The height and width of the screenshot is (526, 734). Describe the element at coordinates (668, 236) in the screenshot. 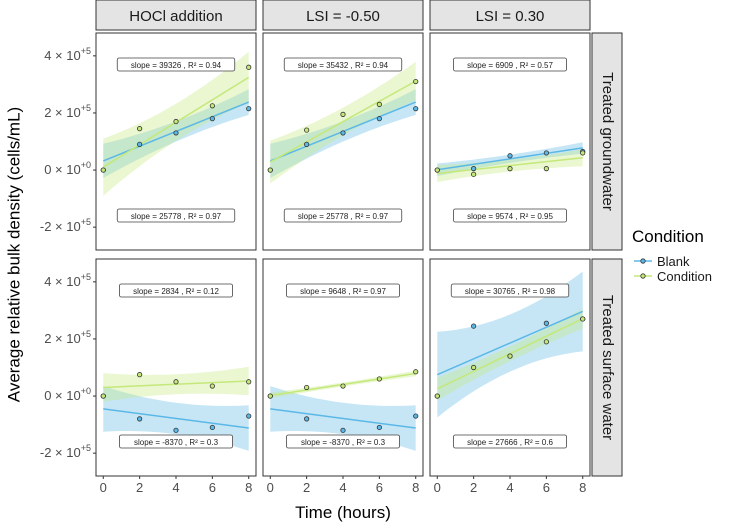

I see `legend-title: Condition` at that location.